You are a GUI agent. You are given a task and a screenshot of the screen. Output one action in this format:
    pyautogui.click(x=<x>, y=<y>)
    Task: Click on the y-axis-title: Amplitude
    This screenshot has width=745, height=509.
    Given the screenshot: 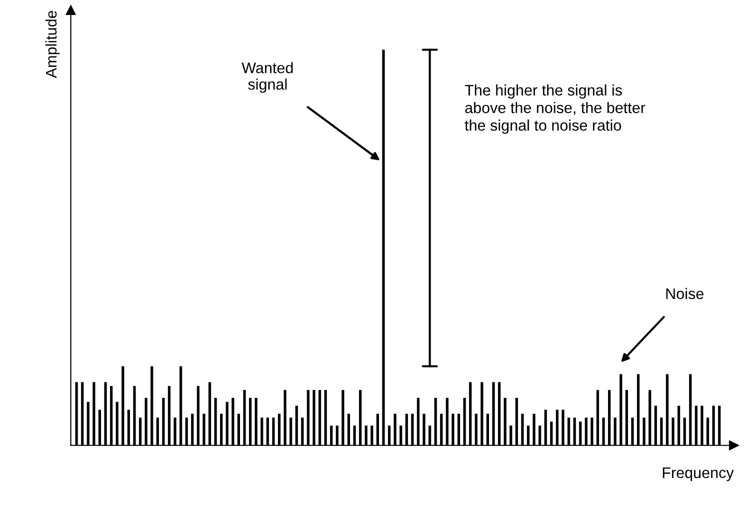 What is the action you would take?
    pyautogui.click(x=52, y=44)
    